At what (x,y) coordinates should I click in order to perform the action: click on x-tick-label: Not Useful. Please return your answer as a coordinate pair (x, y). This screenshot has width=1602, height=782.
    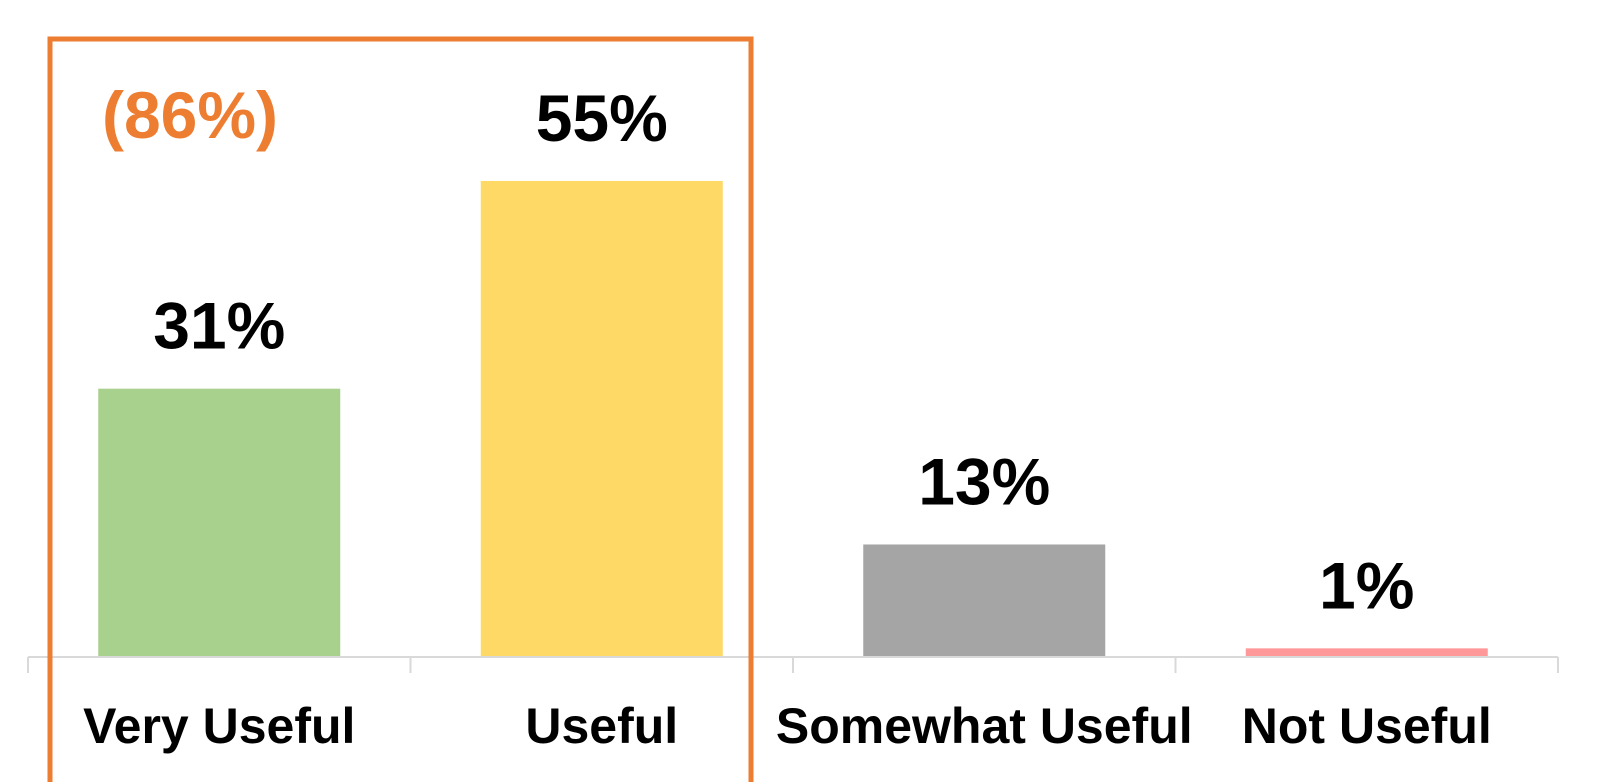
    Looking at the image, I should click on (1367, 726).